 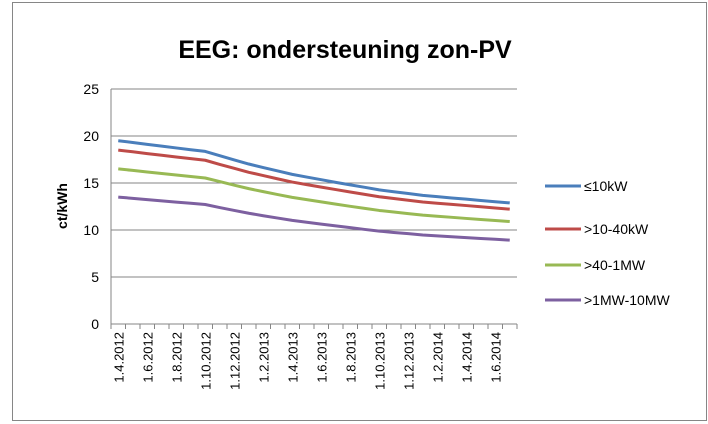 What do you see at coordinates (345, 50) in the screenshot?
I see `chart-title: EEG: ondersteuning zon-PV` at bounding box center [345, 50].